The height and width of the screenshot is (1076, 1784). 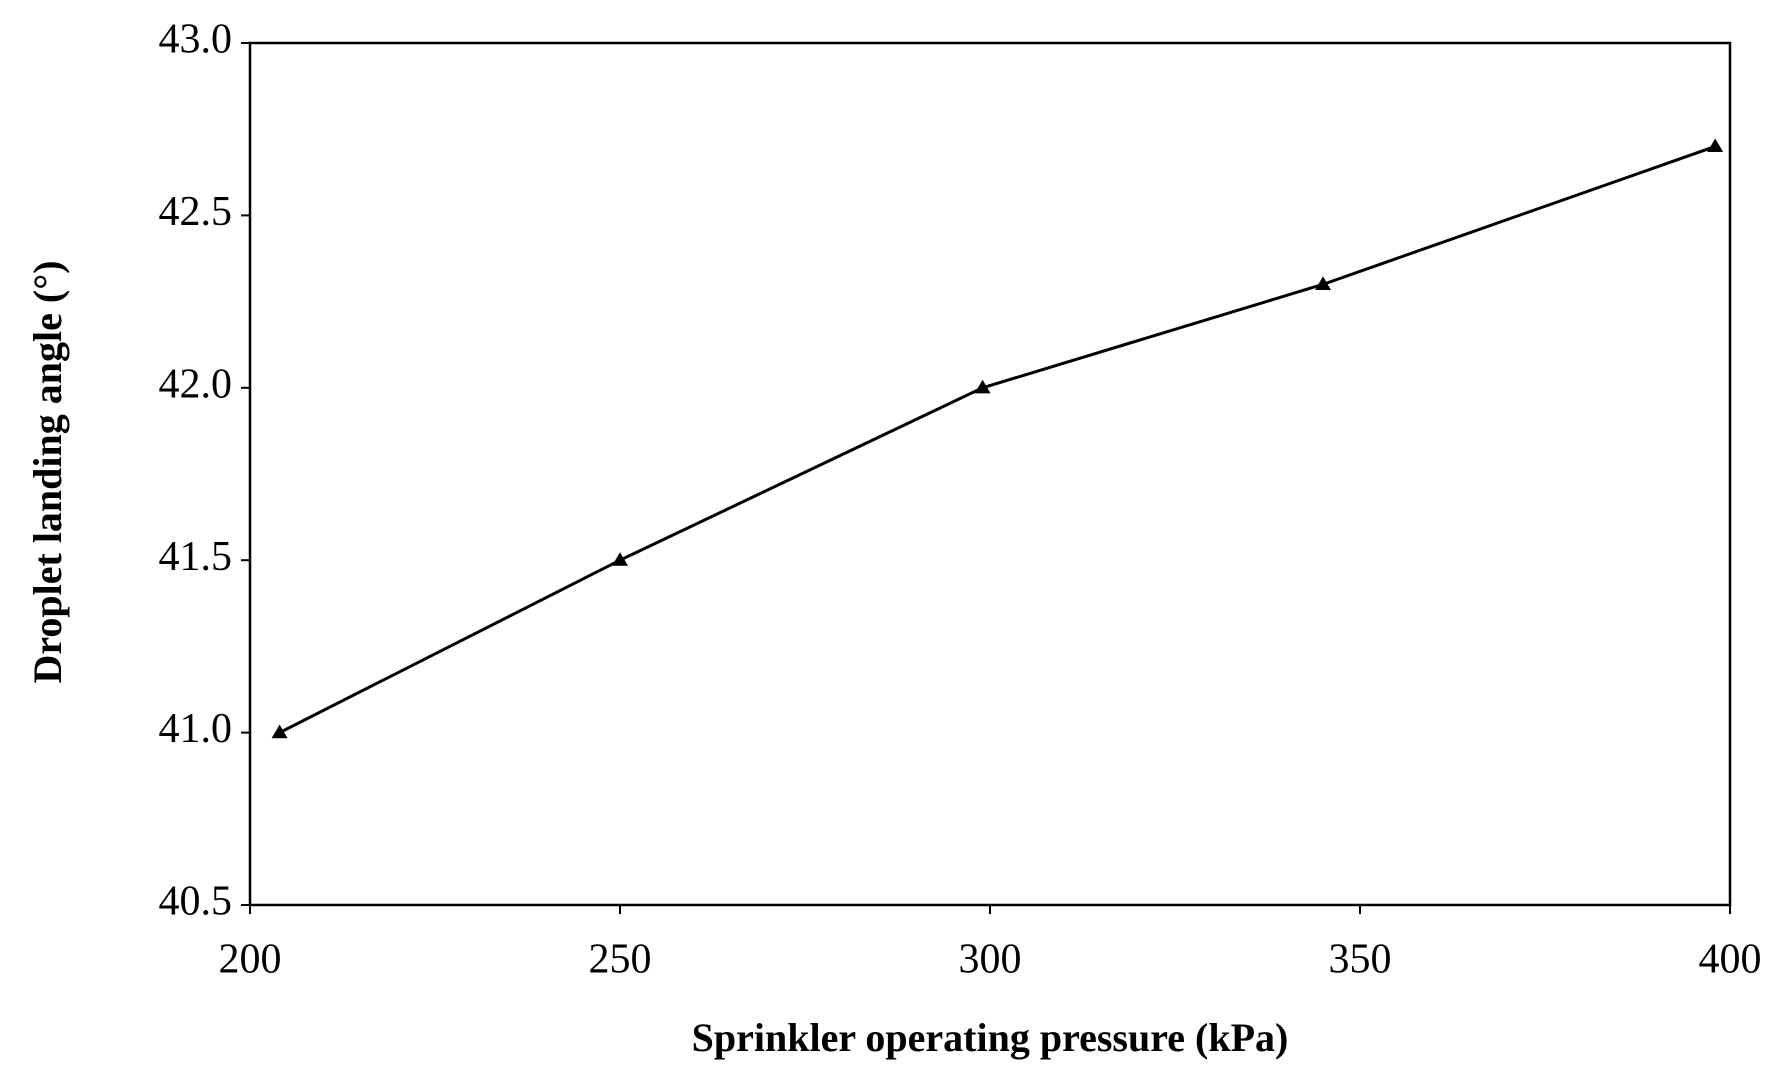 I want to click on y-tick-label: 43.0, so click(x=196, y=40).